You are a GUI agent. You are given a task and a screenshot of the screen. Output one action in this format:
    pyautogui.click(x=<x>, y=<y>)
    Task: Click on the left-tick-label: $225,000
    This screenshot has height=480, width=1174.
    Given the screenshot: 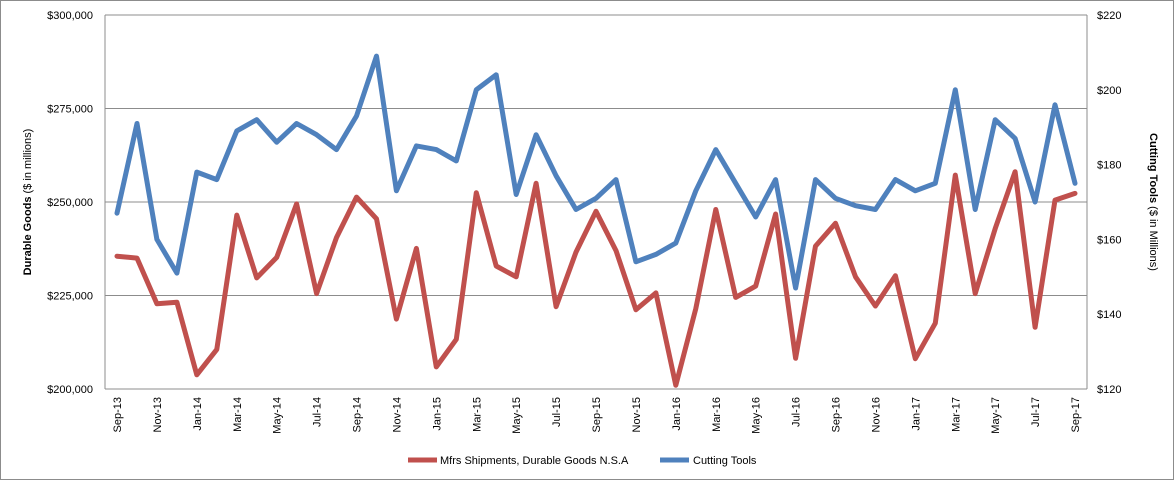 What is the action you would take?
    pyautogui.click(x=70, y=297)
    